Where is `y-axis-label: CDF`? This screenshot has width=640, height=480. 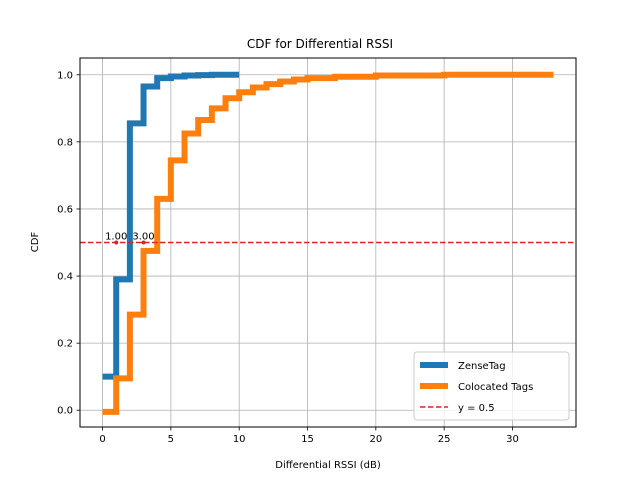 y-axis-label: CDF is located at coordinates (35, 242).